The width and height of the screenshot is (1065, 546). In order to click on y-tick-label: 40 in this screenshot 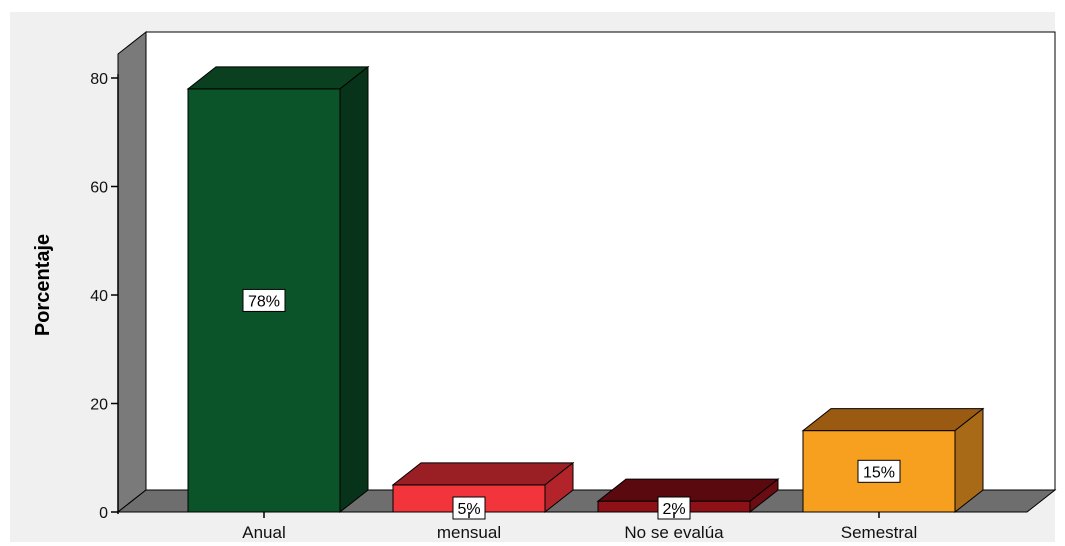, I will do `click(99, 296)`.